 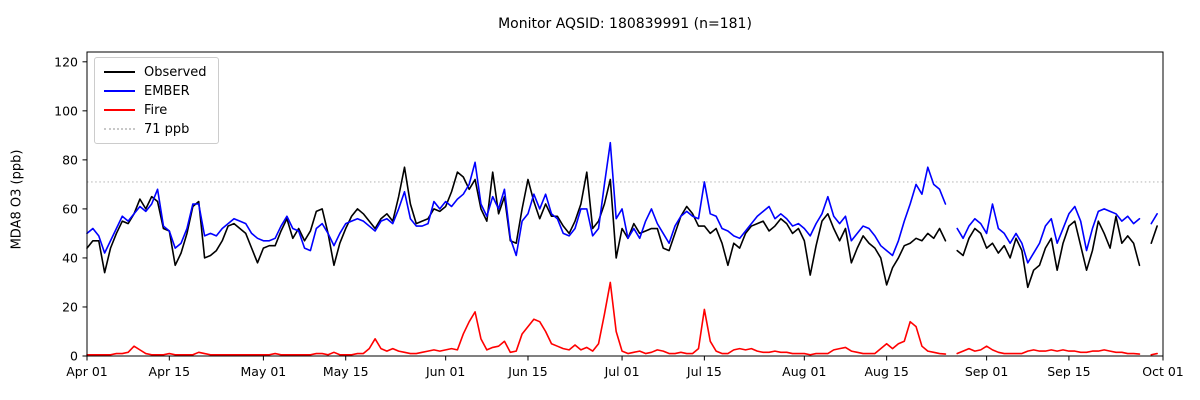 What do you see at coordinates (156, 100) in the screenshot?
I see `legend: Observed EMBER Fire 71 ppb` at bounding box center [156, 100].